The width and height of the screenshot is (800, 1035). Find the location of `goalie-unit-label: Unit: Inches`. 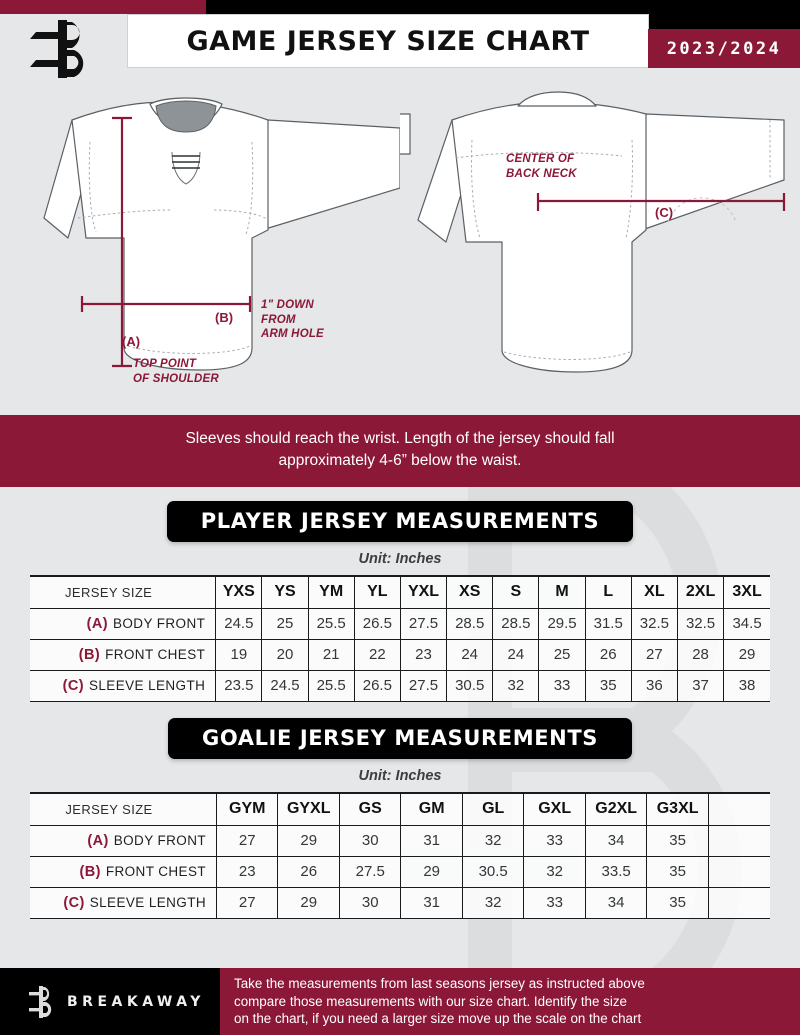

goalie-unit-label: Unit: Inches is located at coordinates (400, 776).